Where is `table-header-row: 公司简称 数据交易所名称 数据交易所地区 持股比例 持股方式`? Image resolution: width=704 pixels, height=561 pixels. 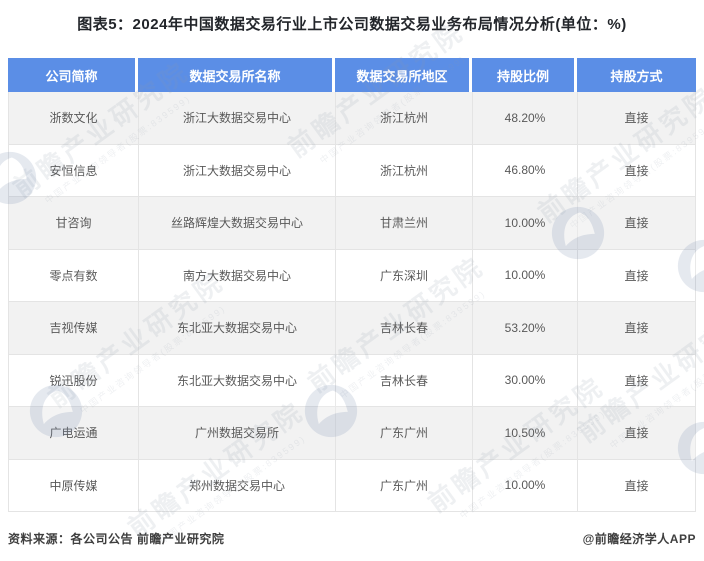 table-header-row: 公司简称 数据交易所名称 数据交易所地区 持股比例 持股方式 is located at coordinates (352, 75).